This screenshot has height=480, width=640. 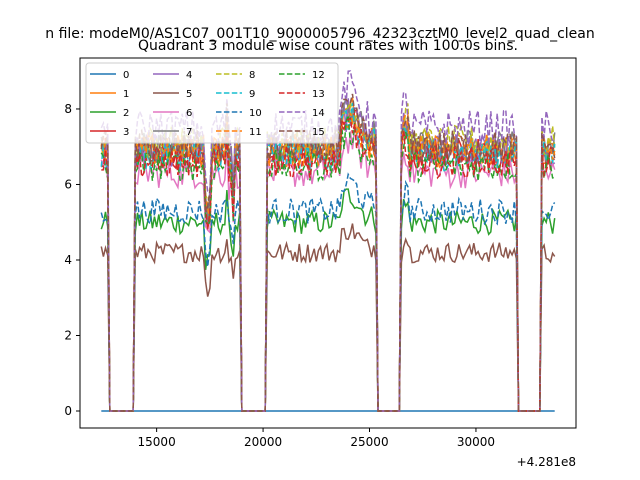 I want to click on y-axis: 0 2 4 6 8, so click(x=72, y=260).